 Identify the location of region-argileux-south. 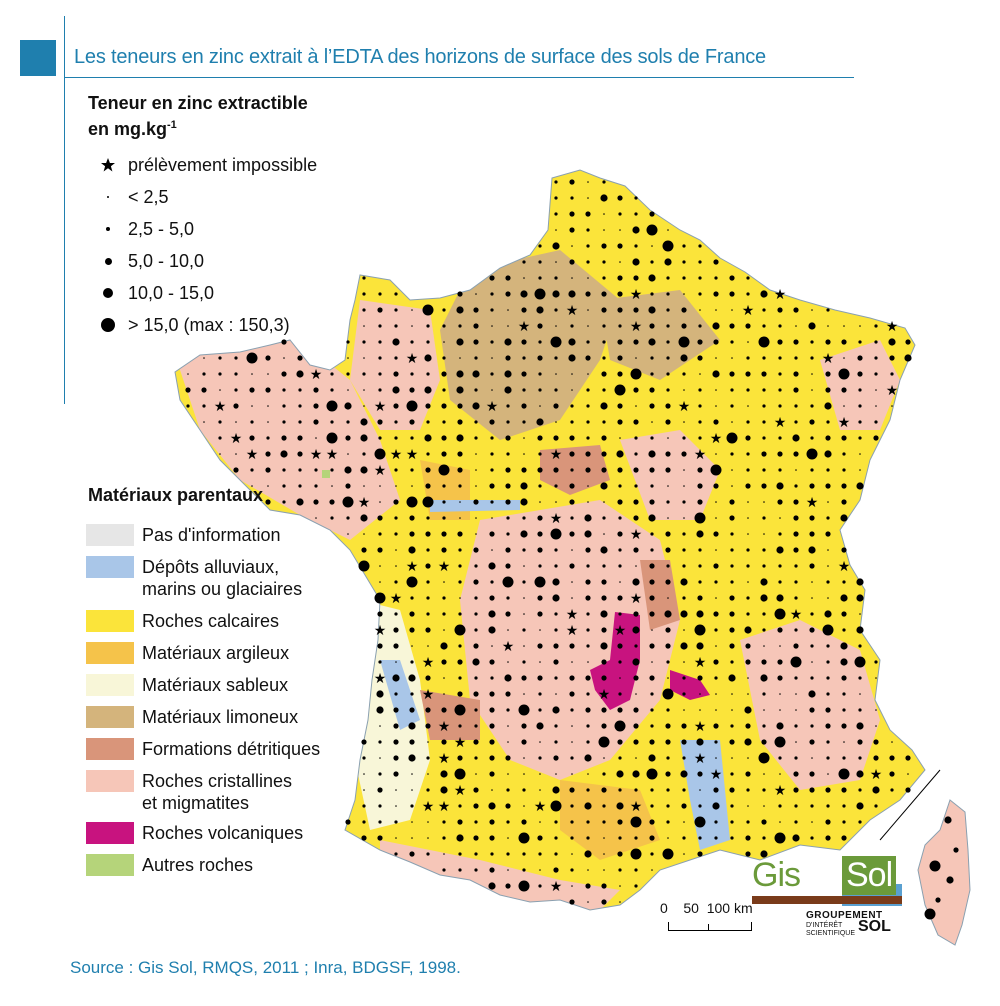
(610, 820).